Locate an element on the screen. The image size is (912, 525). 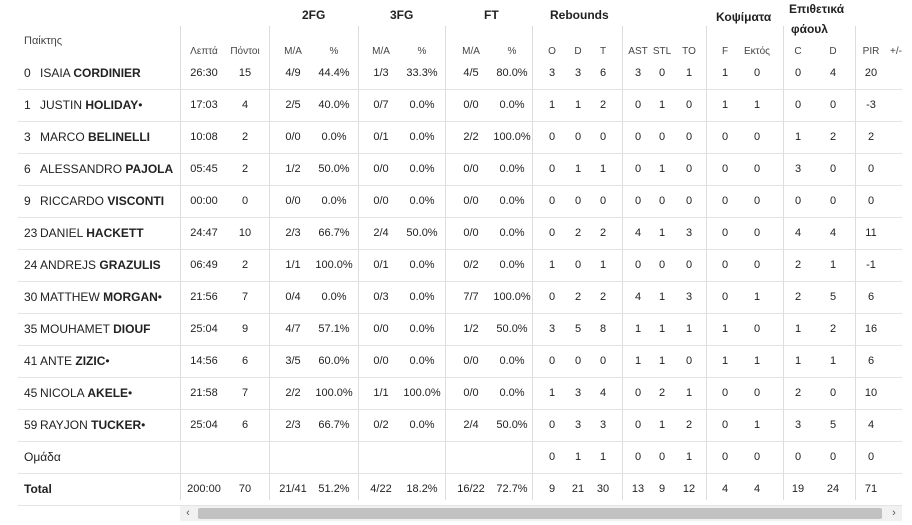
stat-cell: 9 is located at coordinates (245, 329).